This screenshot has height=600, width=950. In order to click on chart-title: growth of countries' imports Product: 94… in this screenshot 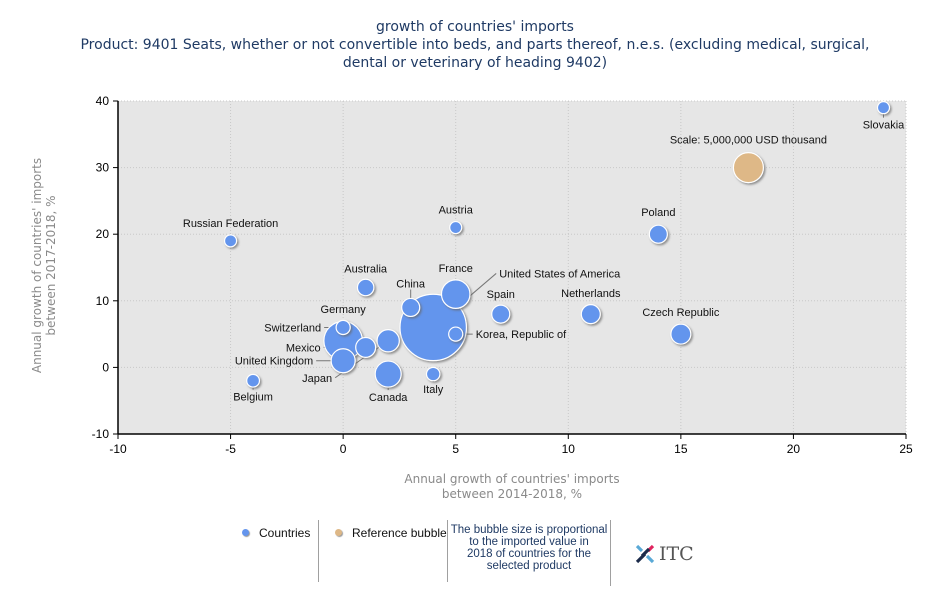, I will do `click(475, 45)`.